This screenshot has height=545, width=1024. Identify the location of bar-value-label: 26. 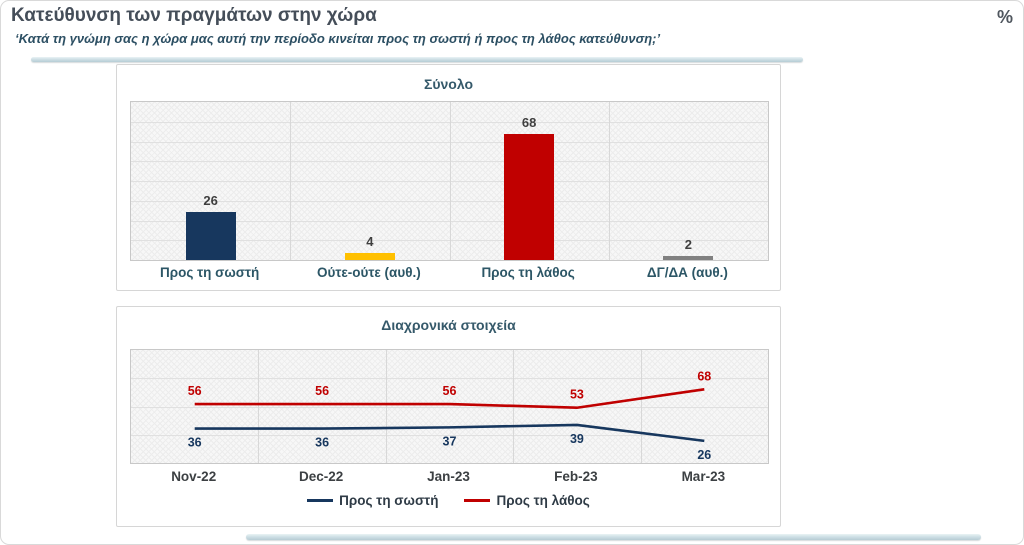
(210, 200).